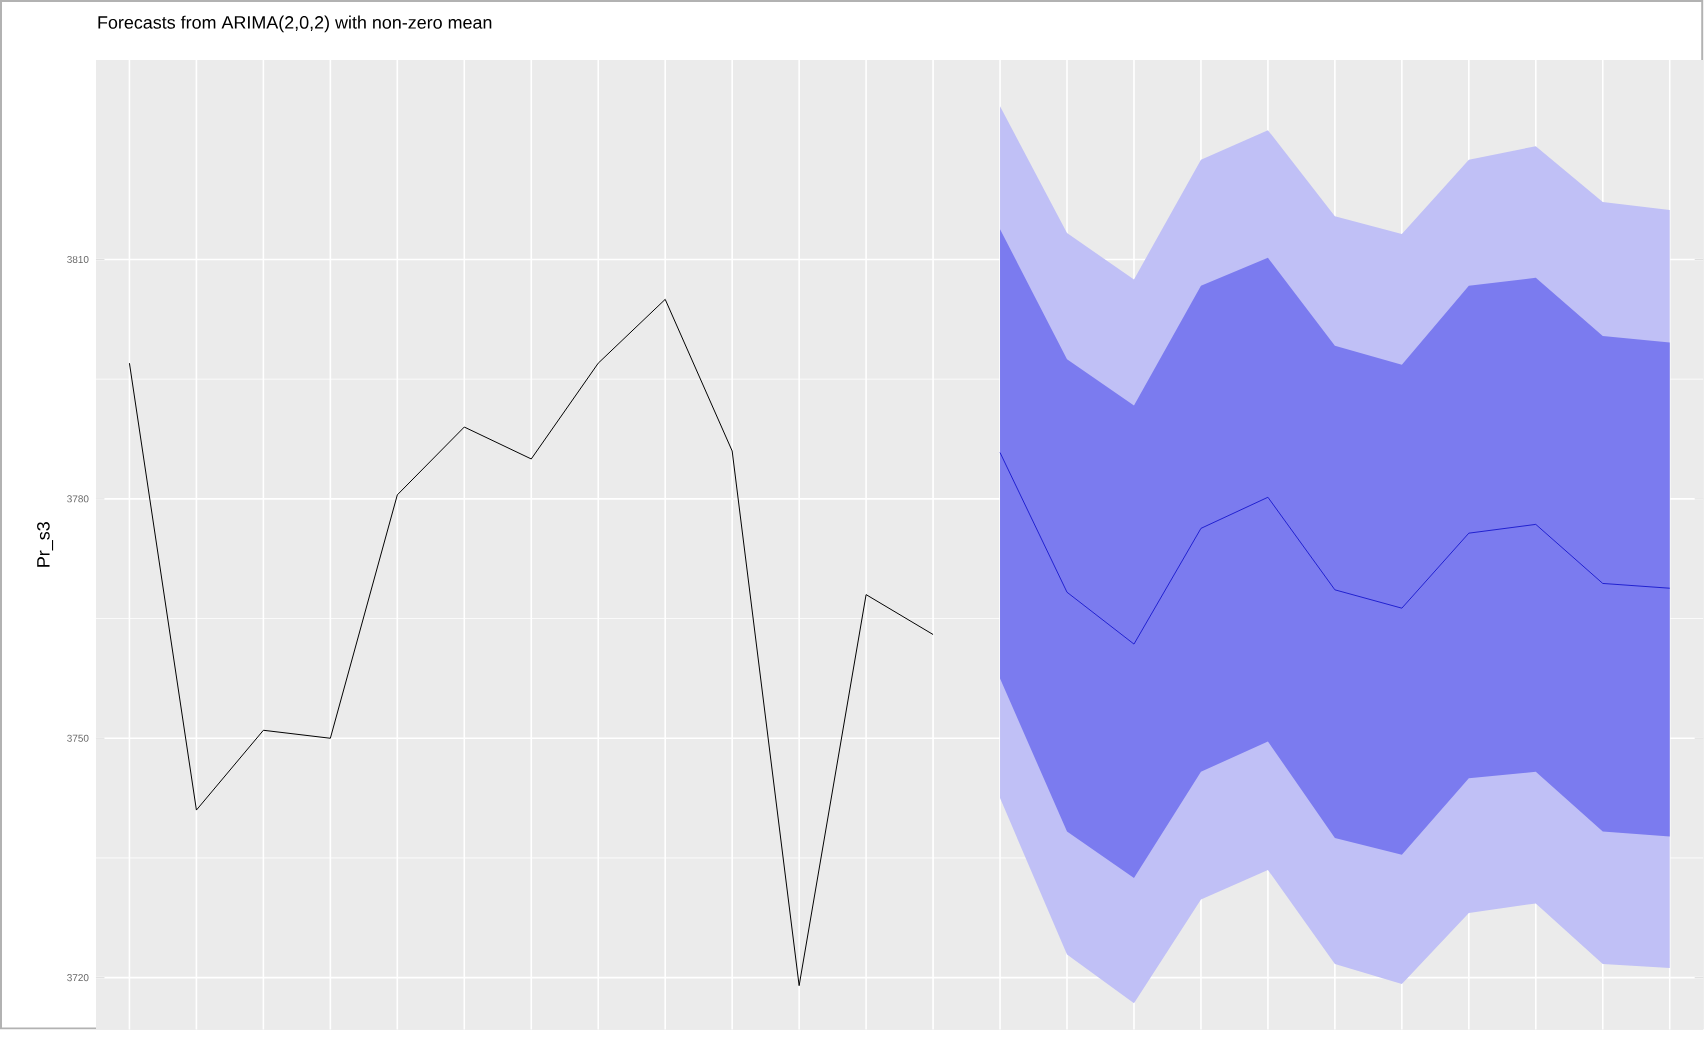  What do you see at coordinates (45, 545) in the screenshot?
I see `y-axis-title: Pr_s3` at bounding box center [45, 545].